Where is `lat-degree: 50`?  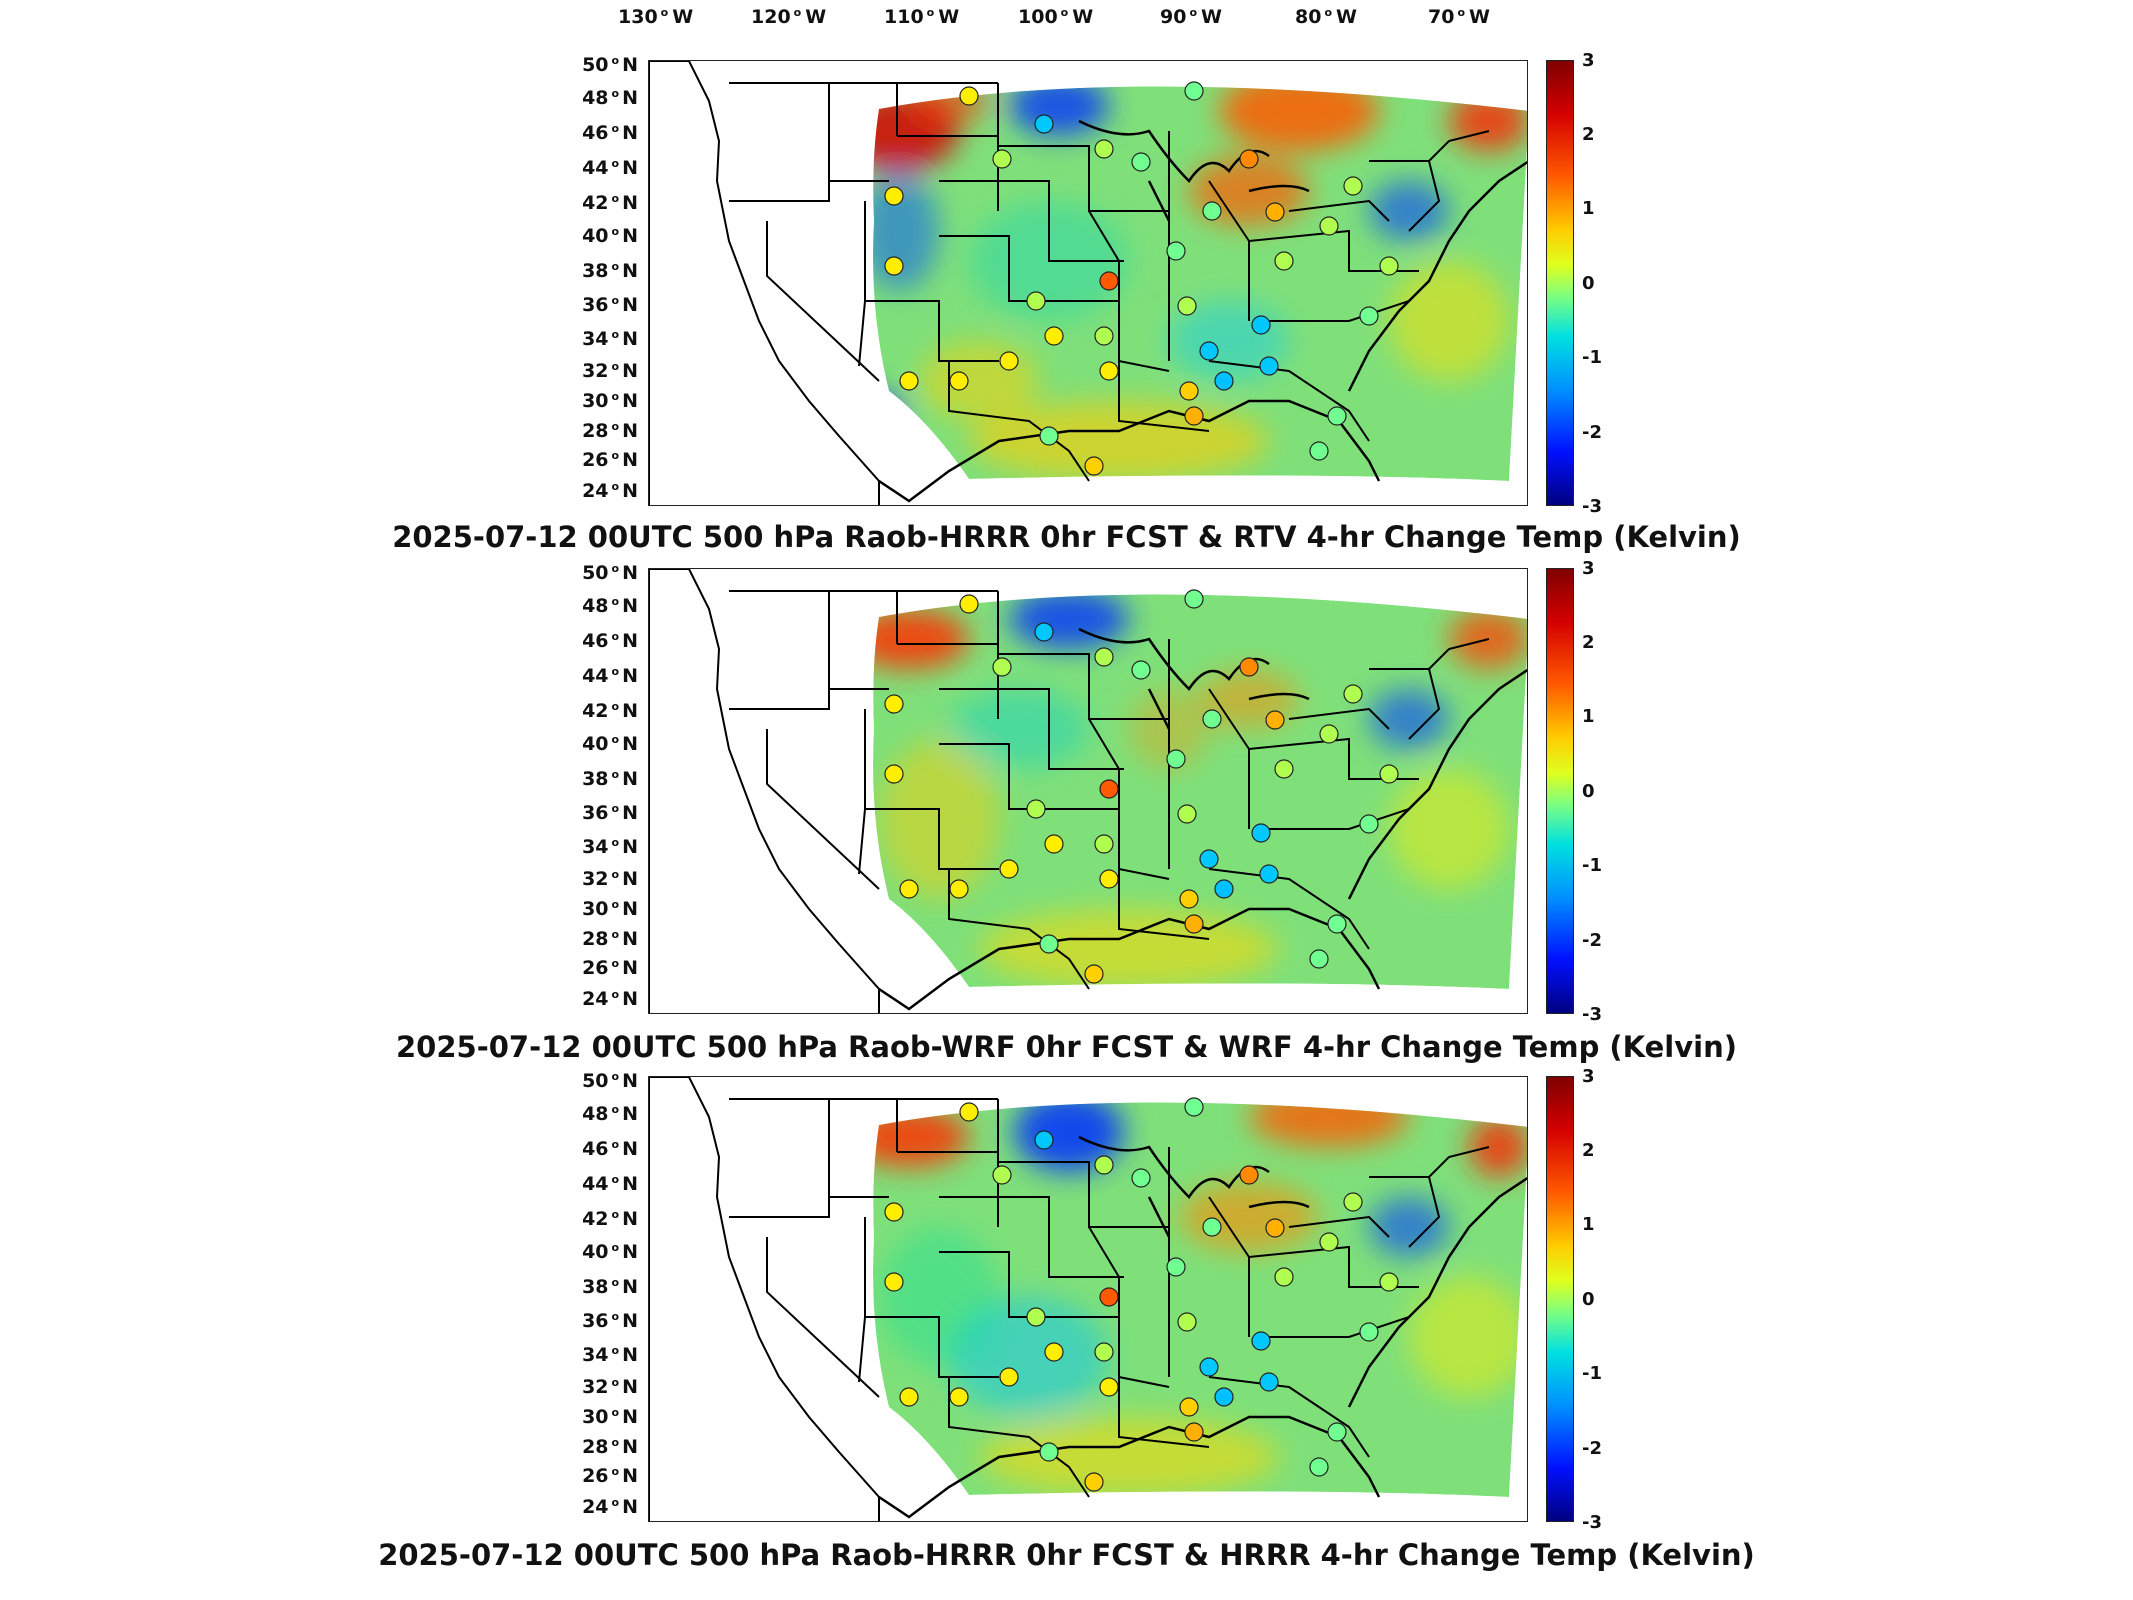 lat-degree: 50 is located at coordinates (595, 573).